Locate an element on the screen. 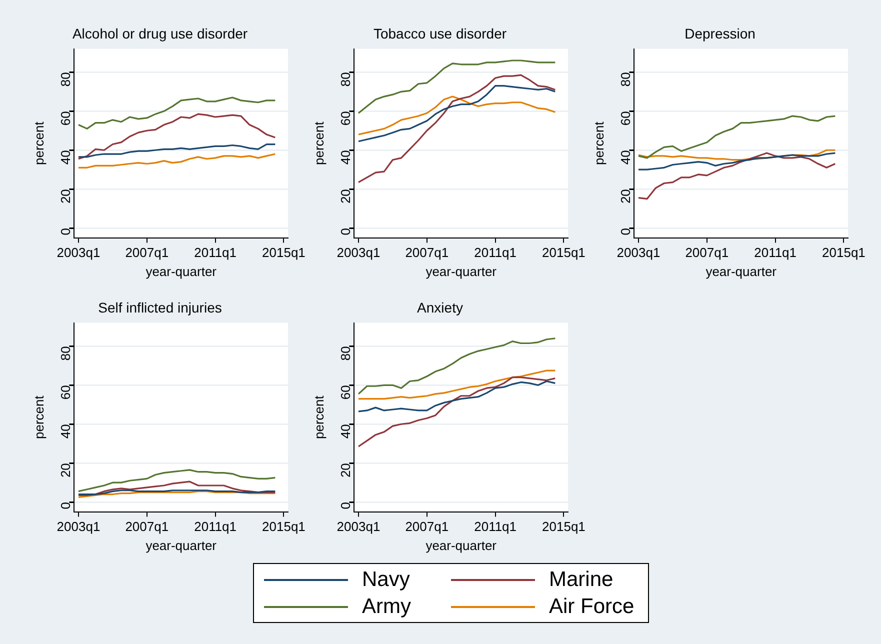 The width and height of the screenshot is (881, 644). chart-title: Tobacco use disorder is located at coordinates (440, 33).